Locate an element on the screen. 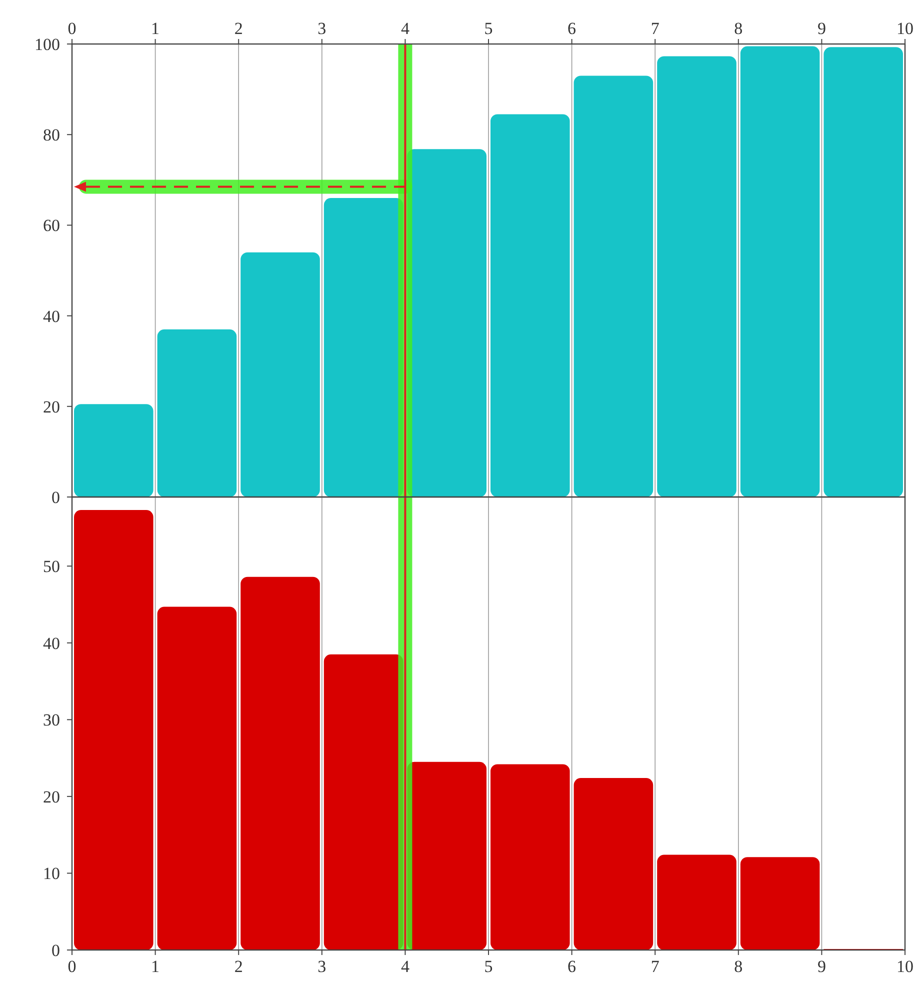 This screenshot has height=989, width=919. y-tick-label: 50 is located at coordinates (51, 566).